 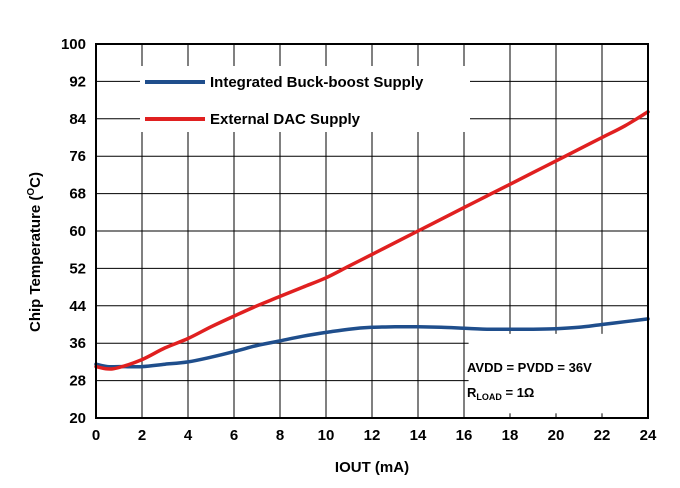 I want to click on annotation-load-r: R, so click(x=472, y=392).